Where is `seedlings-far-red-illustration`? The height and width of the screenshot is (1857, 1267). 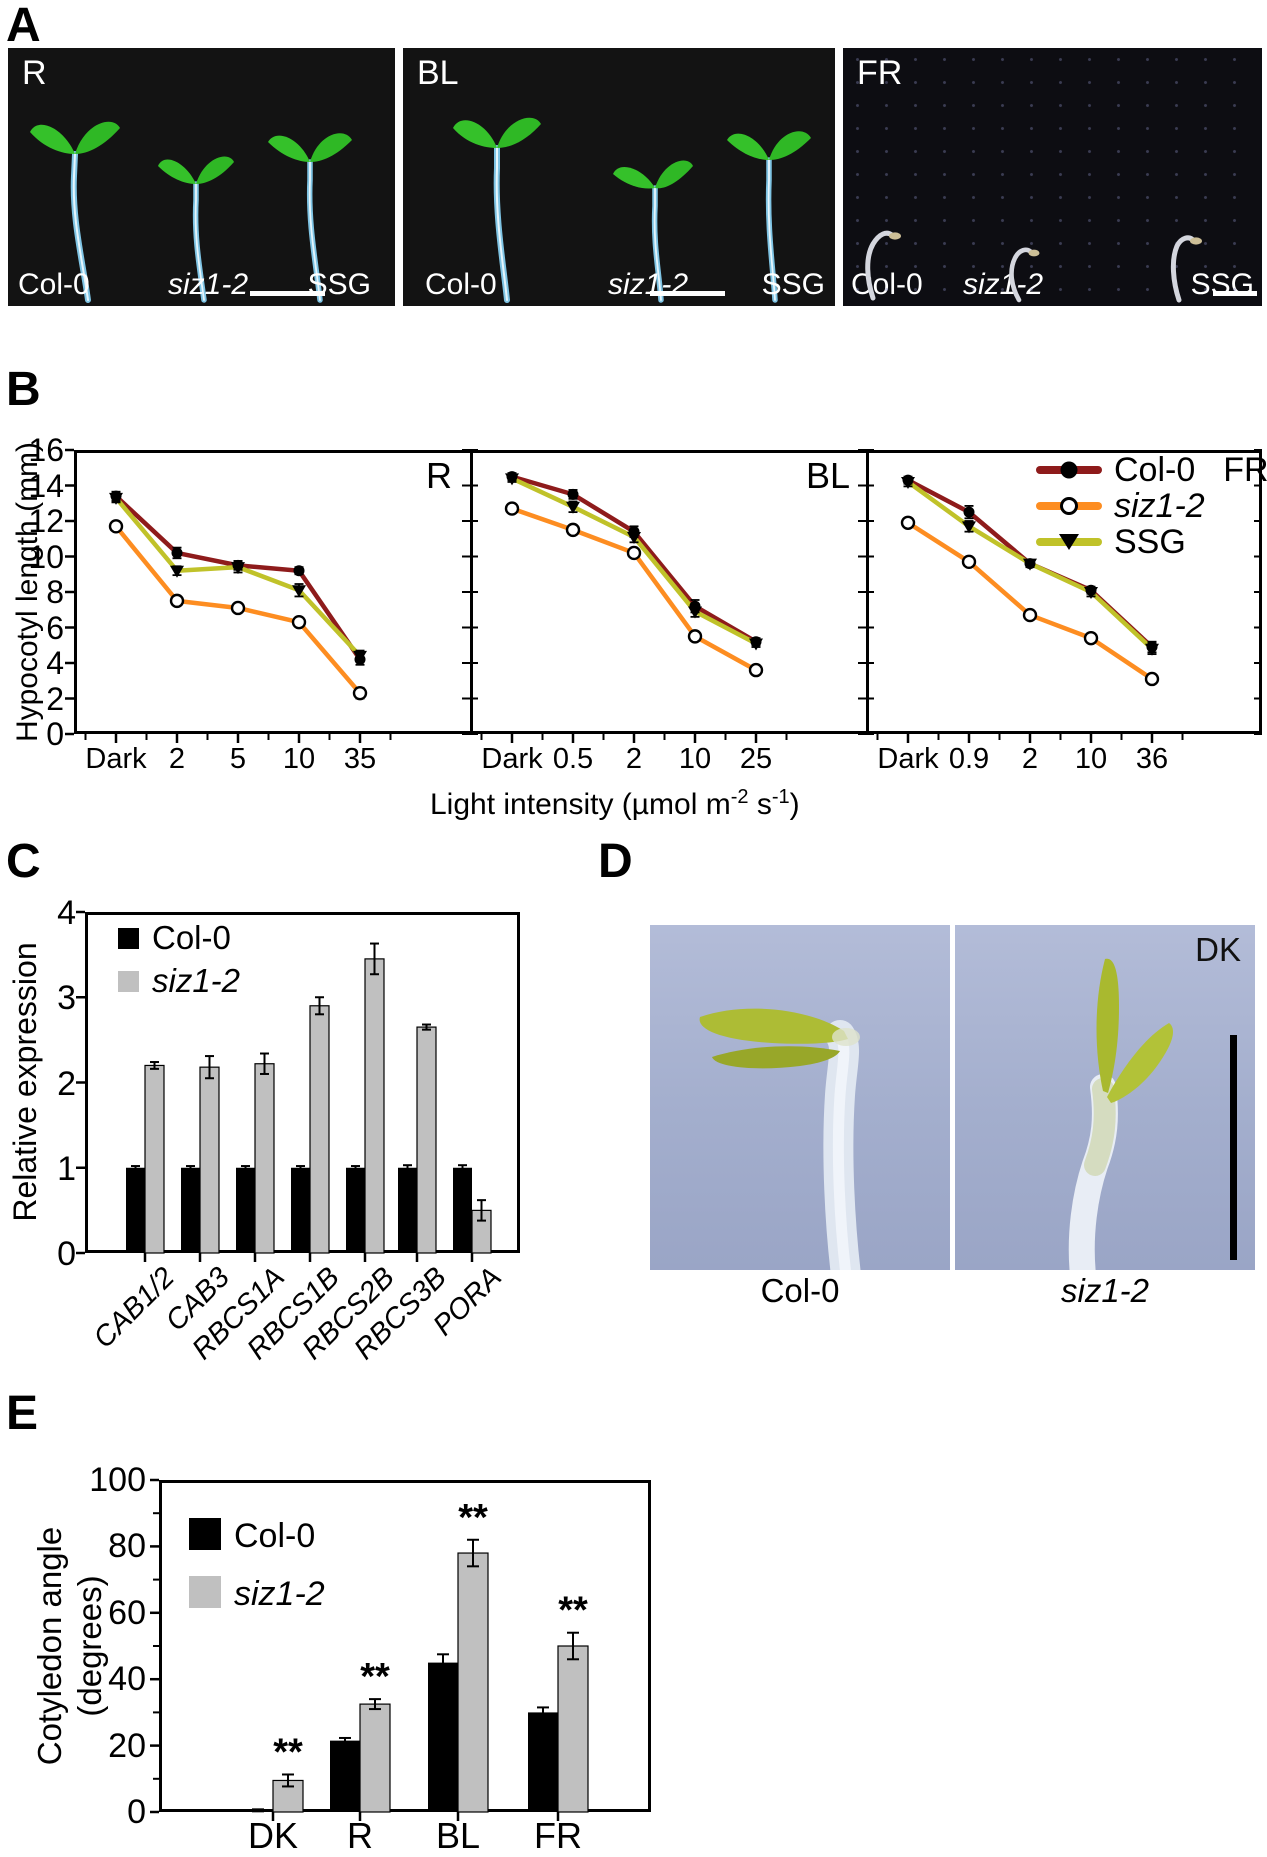
seedlings-far-red-illustration is located at coordinates (1033, 266).